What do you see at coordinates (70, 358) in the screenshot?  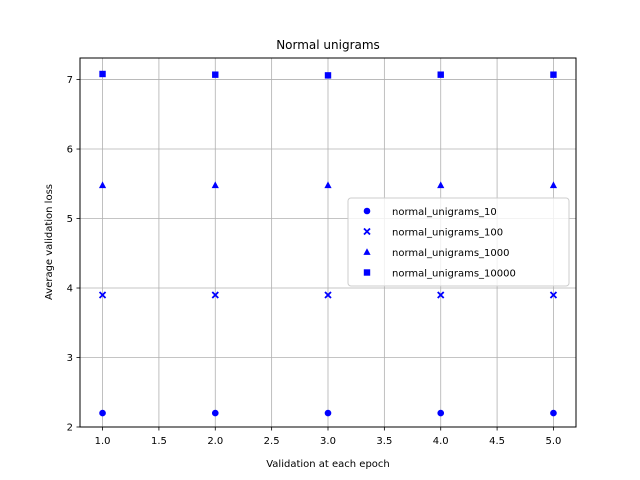 I see `y-tick-label: 3` at bounding box center [70, 358].